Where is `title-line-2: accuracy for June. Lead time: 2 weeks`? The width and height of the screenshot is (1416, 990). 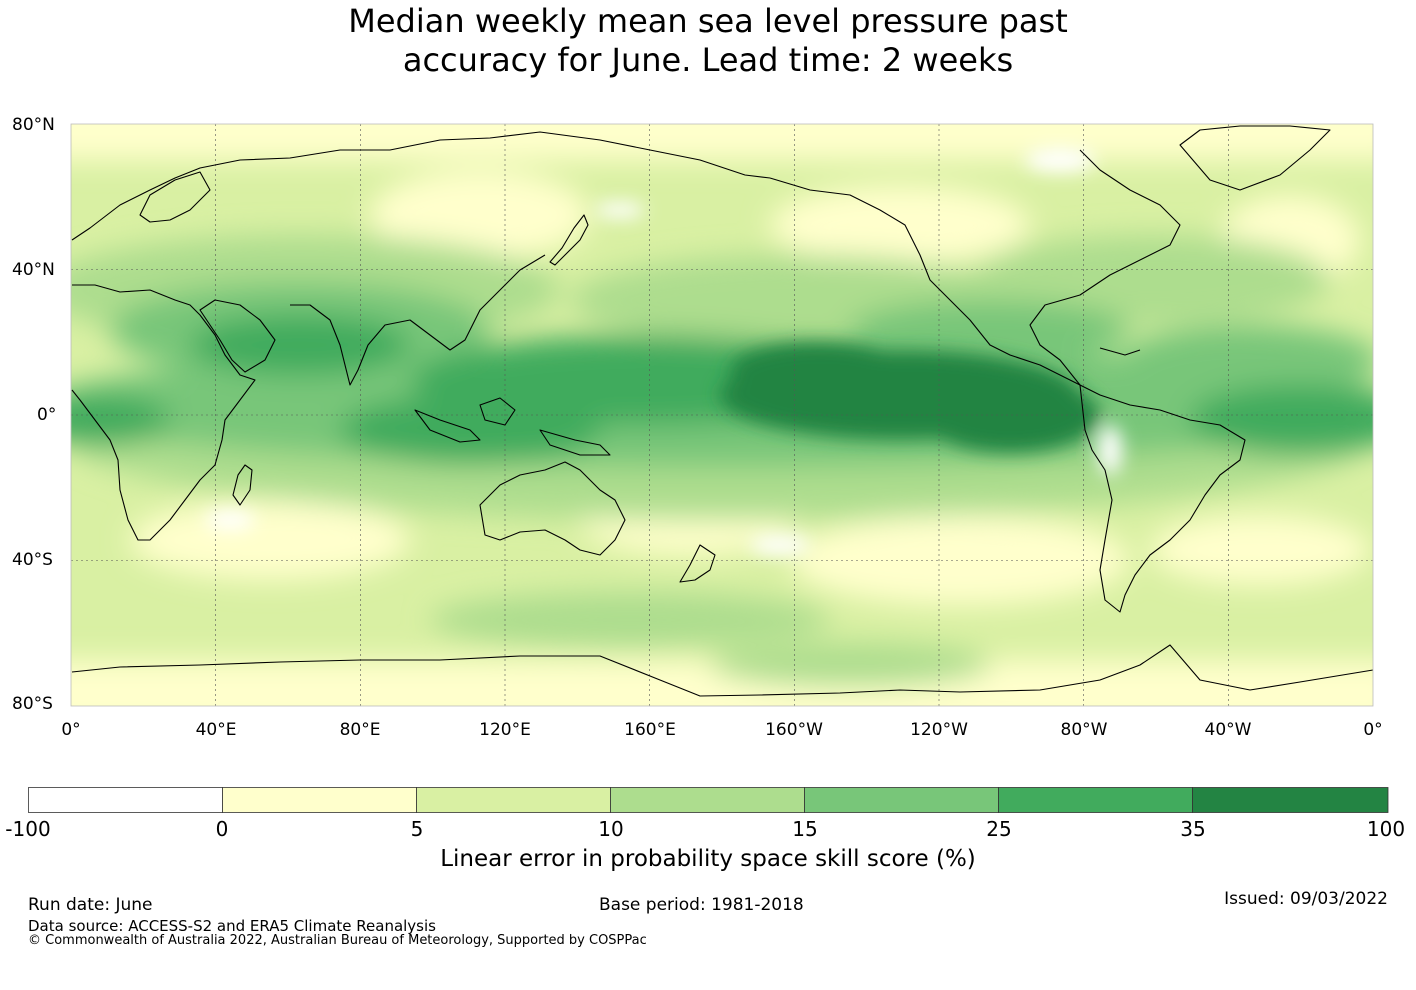
title-line-2: accuracy for June. Lead time: 2 weeks is located at coordinates (708, 60).